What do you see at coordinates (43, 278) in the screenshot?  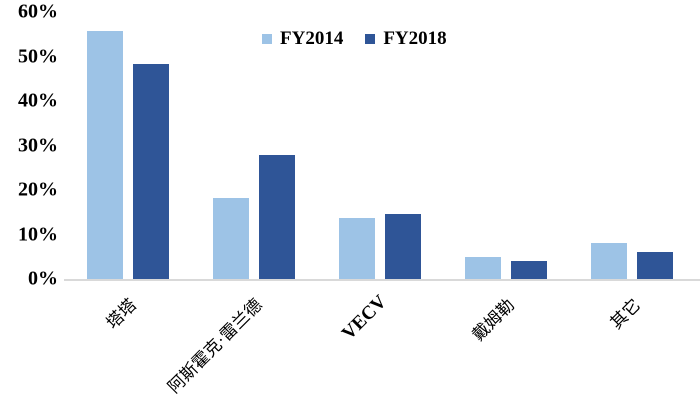 I see `y-tick-label: 0%` at bounding box center [43, 278].